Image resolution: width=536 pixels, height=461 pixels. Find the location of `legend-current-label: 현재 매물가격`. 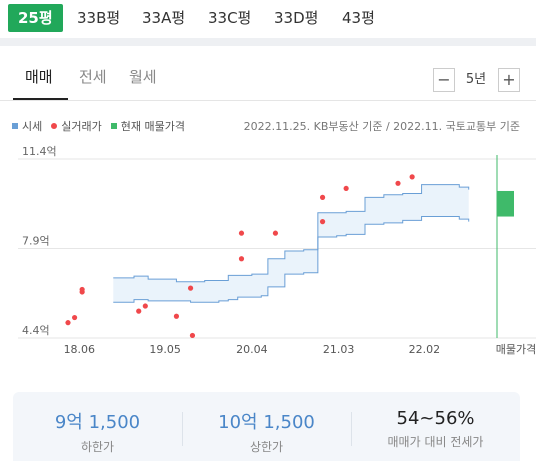

legend-current-label: 현재 매물가격 is located at coordinates (152, 126).